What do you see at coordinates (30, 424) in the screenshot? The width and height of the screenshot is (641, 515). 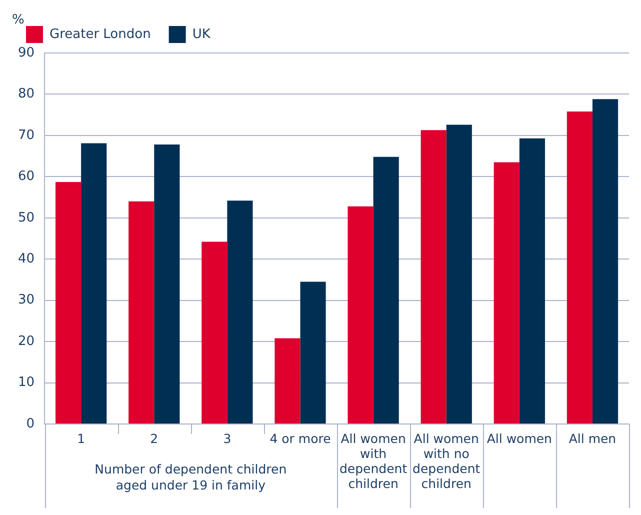 I see `y-tick-label: 0` at bounding box center [30, 424].